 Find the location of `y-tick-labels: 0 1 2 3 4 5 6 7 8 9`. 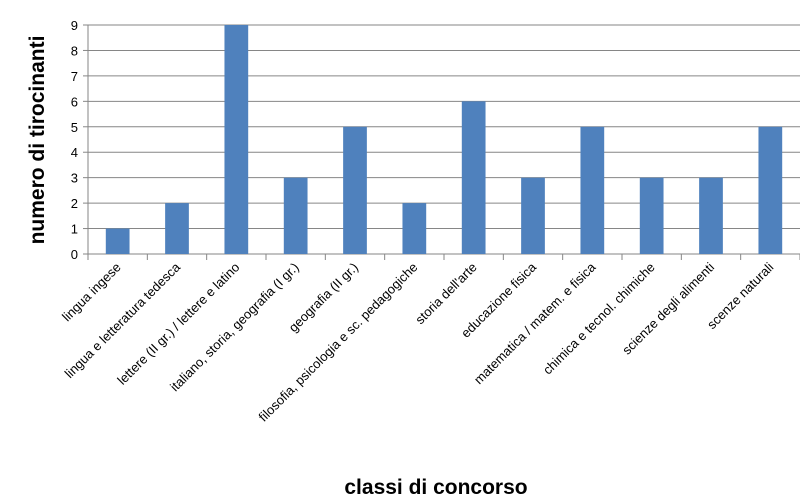

y-tick-labels: 0 1 2 3 4 5 6 7 8 9 is located at coordinates (74, 140).